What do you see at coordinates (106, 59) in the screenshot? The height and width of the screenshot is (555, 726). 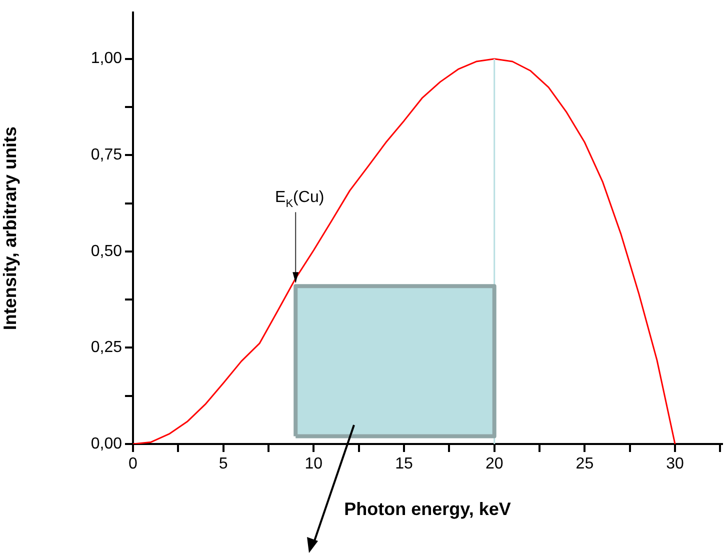 I see `y-tick-label: 1,00` at bounding box center [106, 59].